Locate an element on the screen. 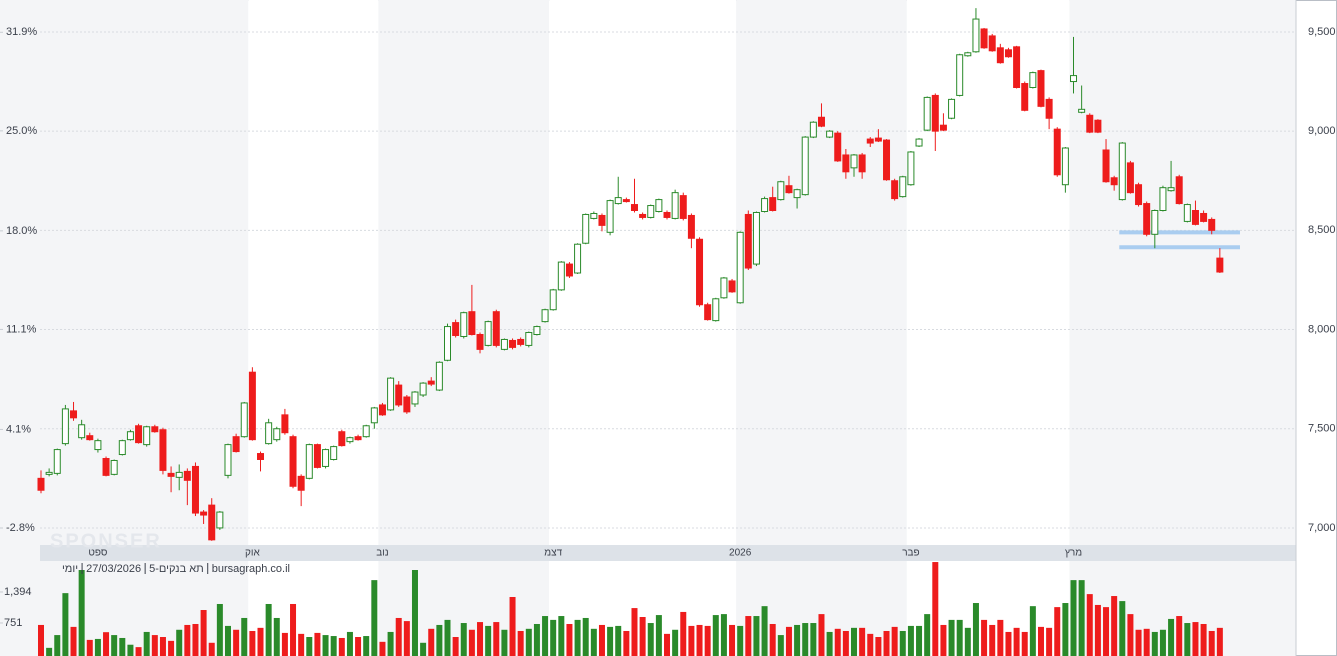 The width and height of the screenshot is (1337, 656). y2-tick-label: 11.1% is located at coordinates (21, 329).